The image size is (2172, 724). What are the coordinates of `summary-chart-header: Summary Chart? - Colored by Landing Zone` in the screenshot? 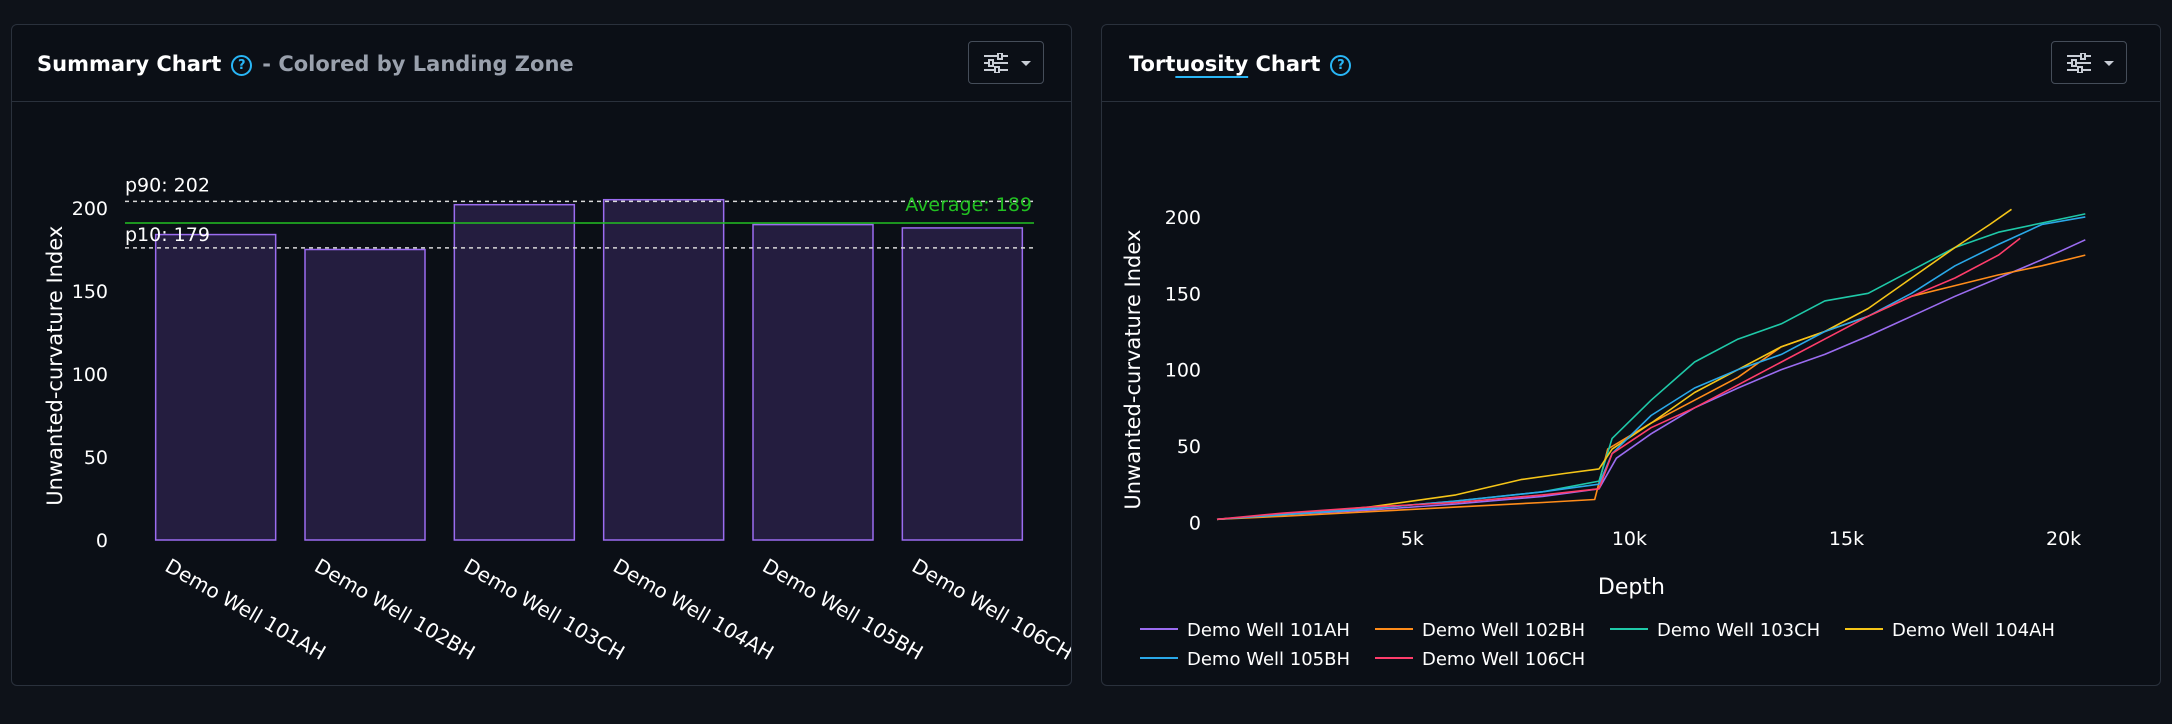 It's located at (541, 63).